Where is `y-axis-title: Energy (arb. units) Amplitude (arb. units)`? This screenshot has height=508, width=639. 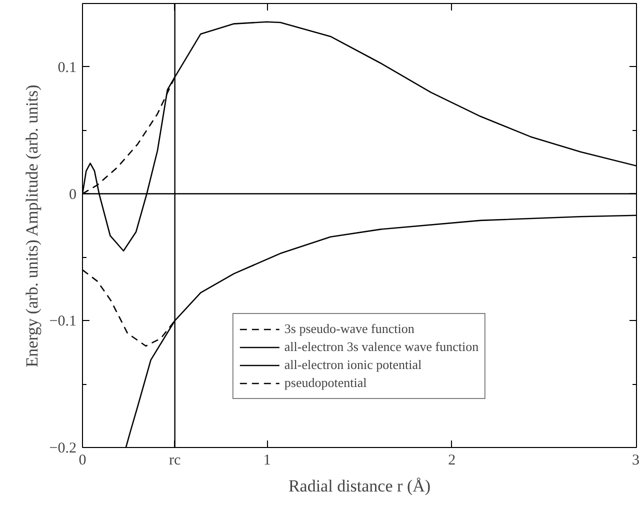 y-axis-title: Energy (arb. units) Amplitude (arb. units) is located at coordinates (32, 226).